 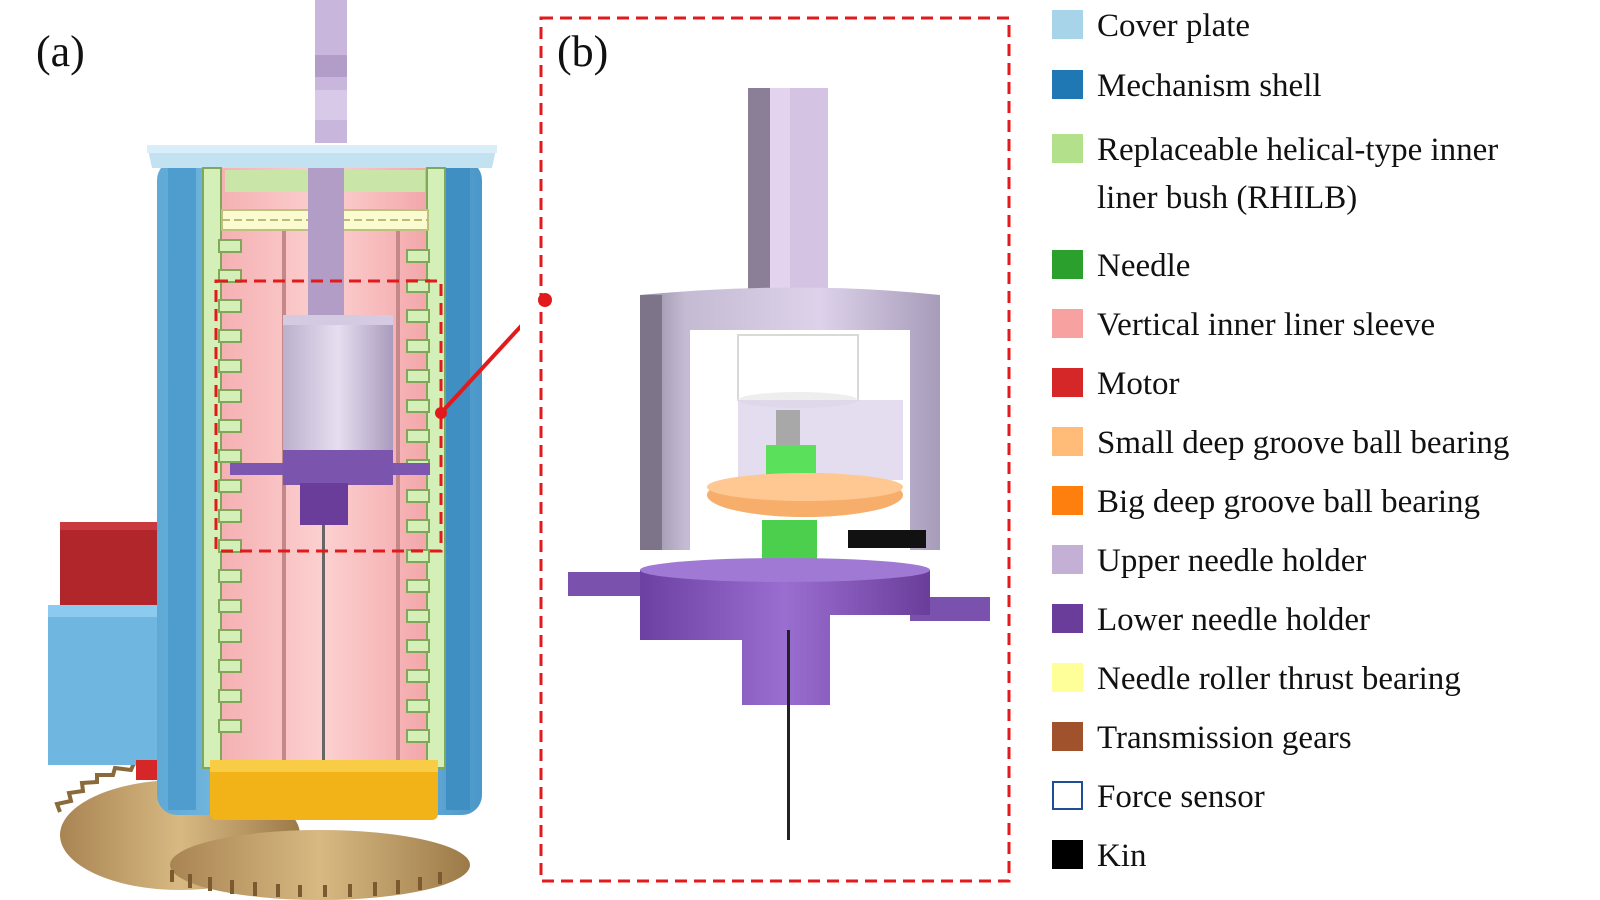 What do you see at coordinates (1067, 441) in the screenshot?
I see `small-bearing-swatch` at bounding box center [1067, 441].